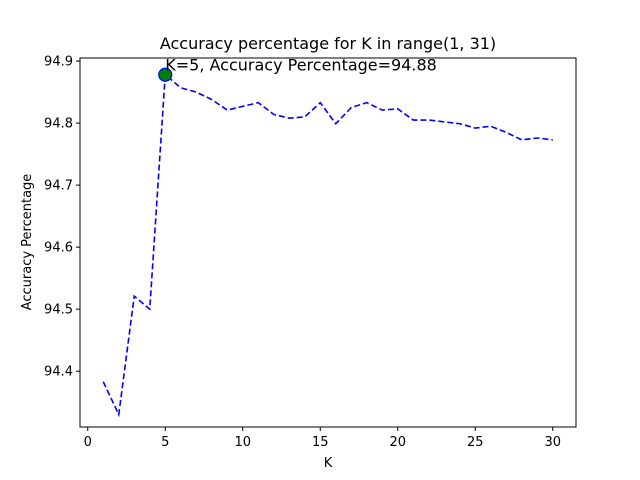  What do you see at coordinates (58, 124) in the screenshot?
I see `y-tick-label: 94.8` at bounding box center [58, 124].